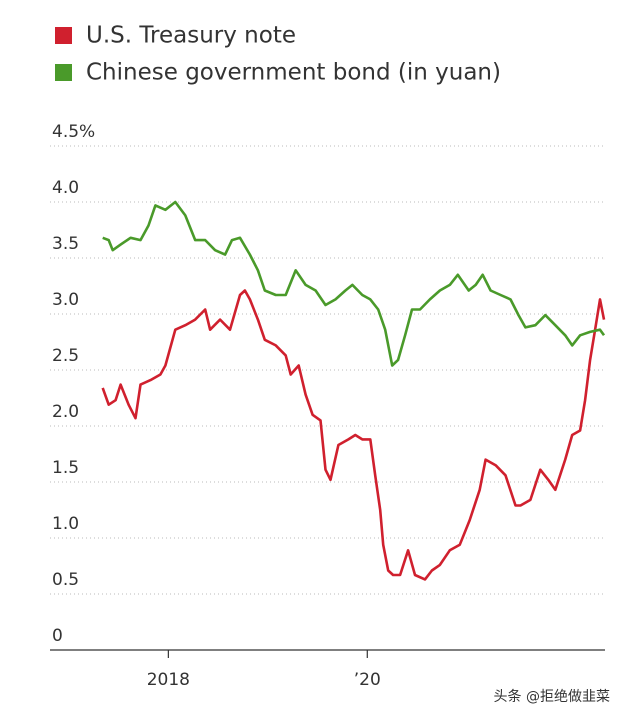  I want to click on y-tick-label: 1.5, so click(65, 468).